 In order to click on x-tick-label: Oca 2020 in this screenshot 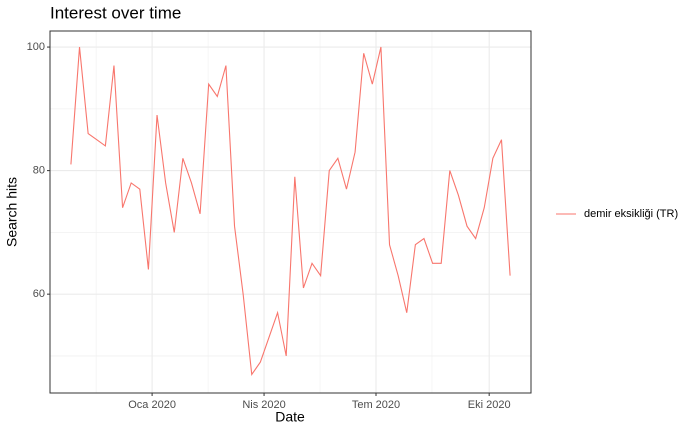, I will do `click(152, 405)`.